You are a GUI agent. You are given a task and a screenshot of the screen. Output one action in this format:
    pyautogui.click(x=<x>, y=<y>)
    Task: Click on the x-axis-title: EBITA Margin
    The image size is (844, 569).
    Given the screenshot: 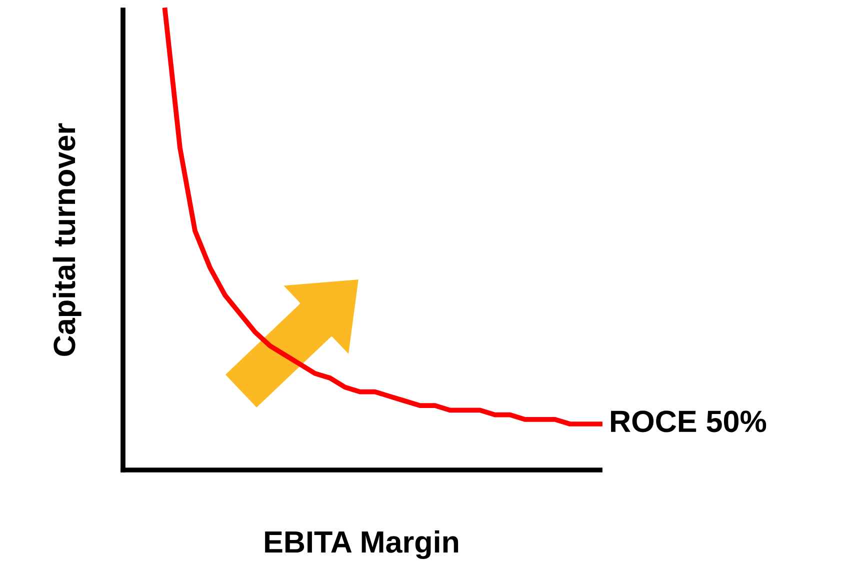 What is the action you would take?
    pyautogui.click(x=361, y=545)
    